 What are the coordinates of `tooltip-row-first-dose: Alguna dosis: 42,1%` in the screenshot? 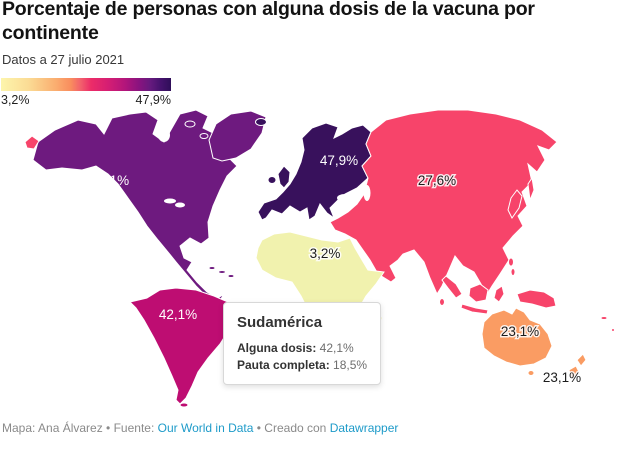 It's located at (302, 348).